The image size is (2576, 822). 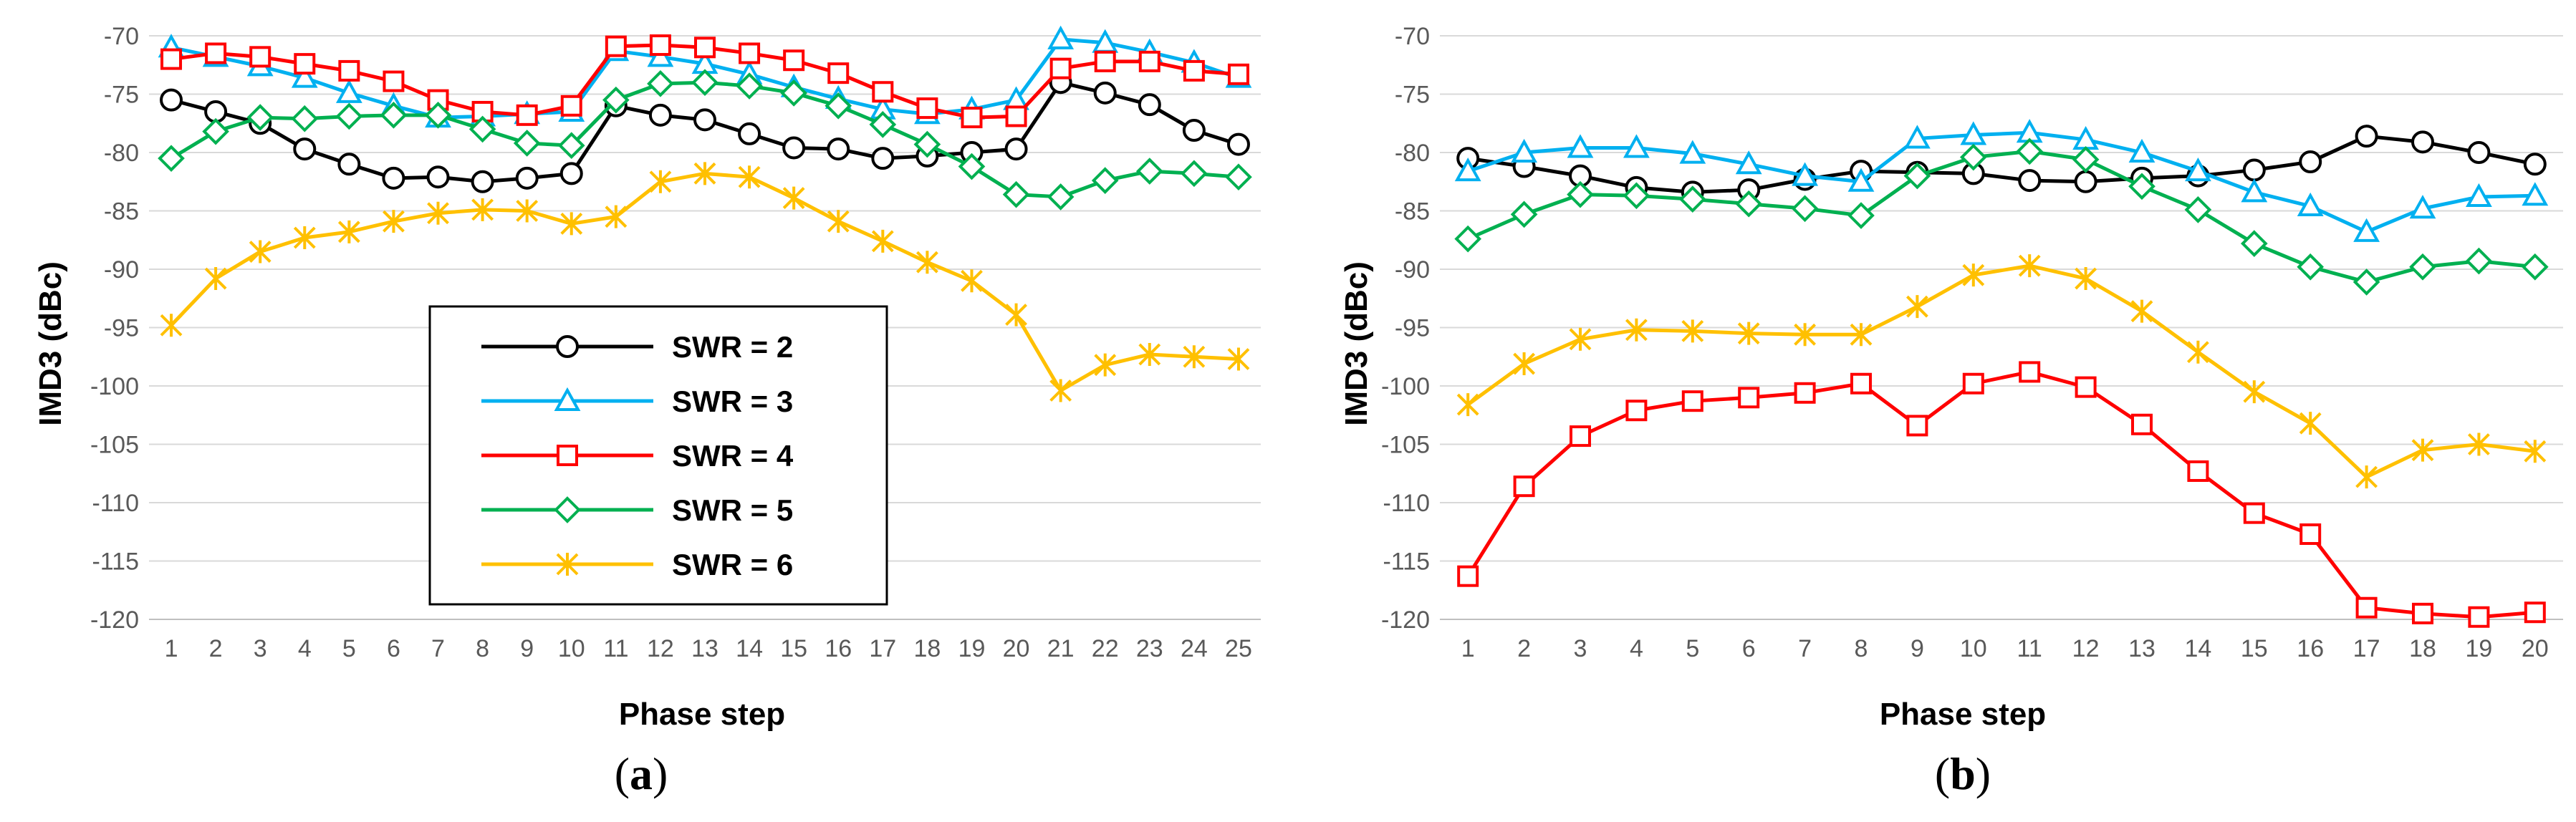 What do you see at coordinates (1061, 648) in the screenshot?
I see `x-tick-label-a: 21` at bounding box center [1061, 648].